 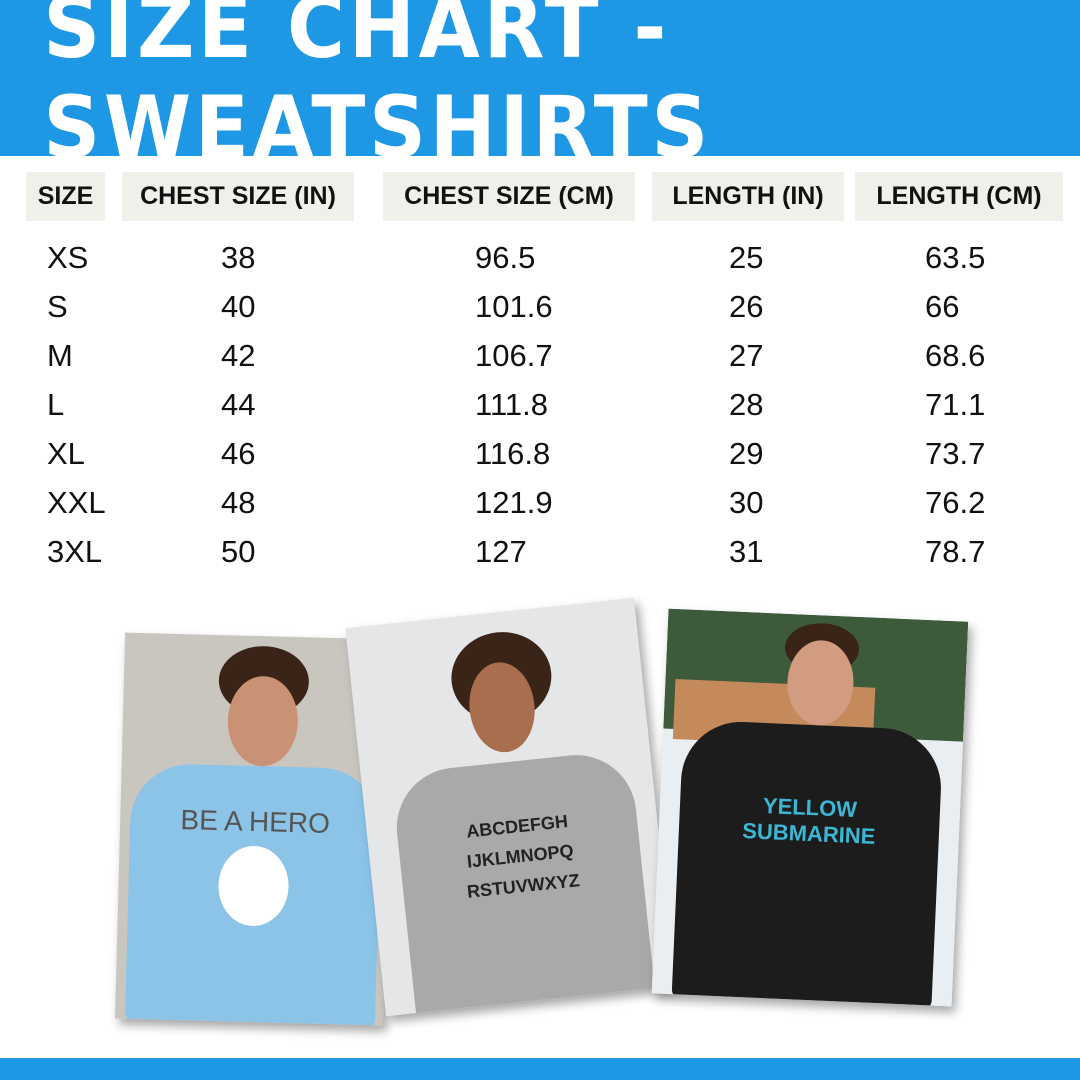 I want to click on table-cell: 111.8, so click(x=511, y=404).